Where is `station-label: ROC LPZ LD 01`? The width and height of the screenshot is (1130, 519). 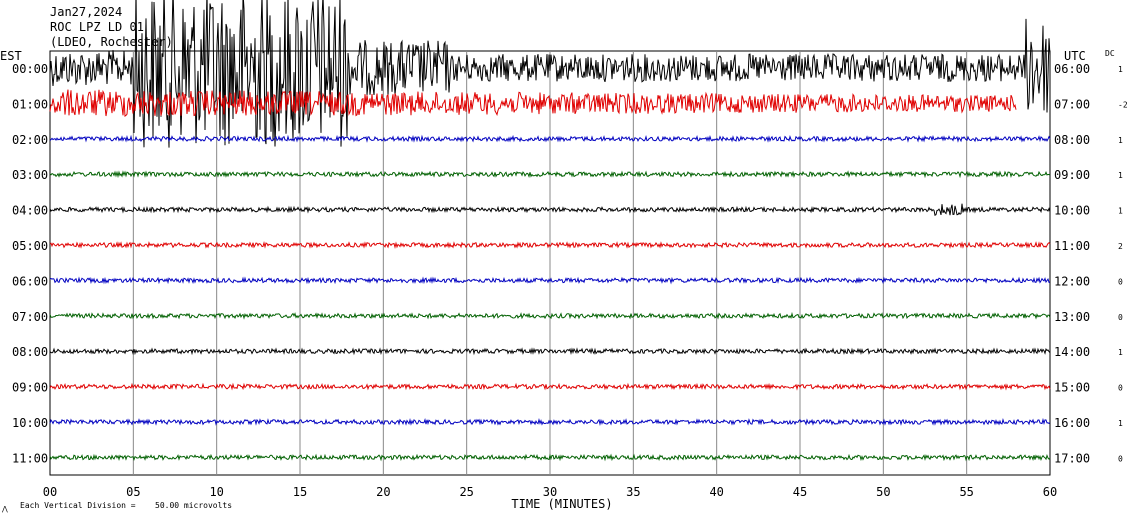 station-label: ROC LPZ LD 01 is located at coordinates (97, 27).